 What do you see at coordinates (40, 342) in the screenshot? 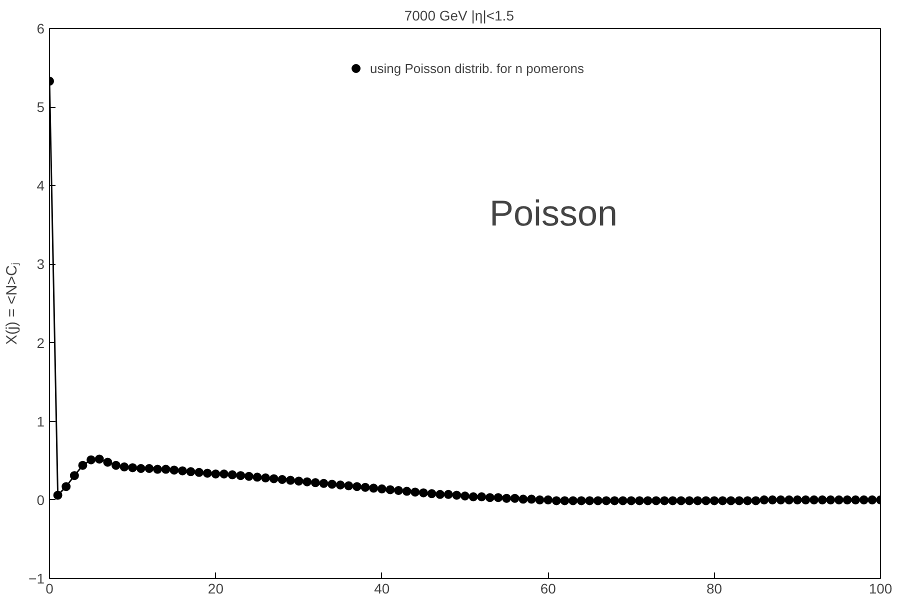
I see `y-tick-label: 2` at bounding box center [40, 342].